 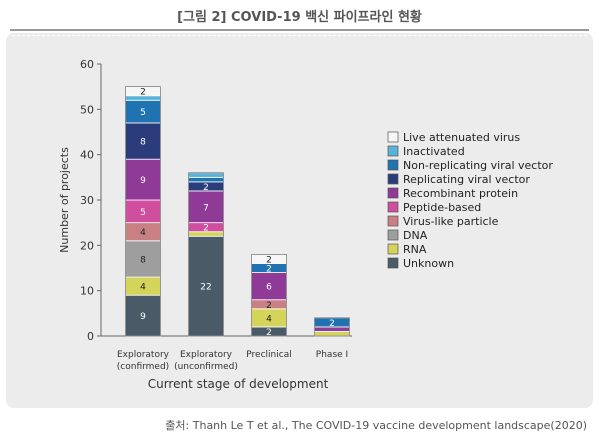 I want to click on legend-label: Peptide-based, so click(x=442, y=207).